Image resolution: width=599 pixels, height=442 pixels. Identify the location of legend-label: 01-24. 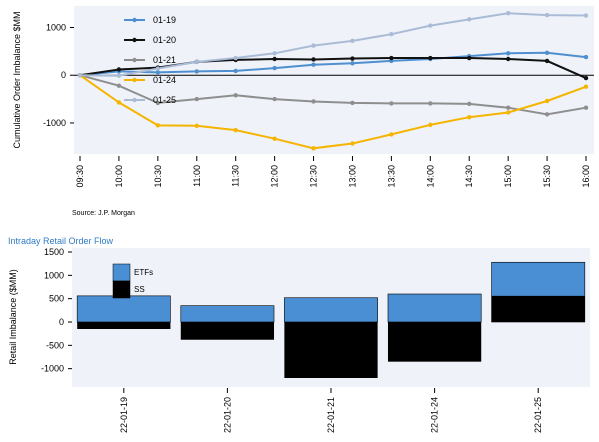
(164, 80).